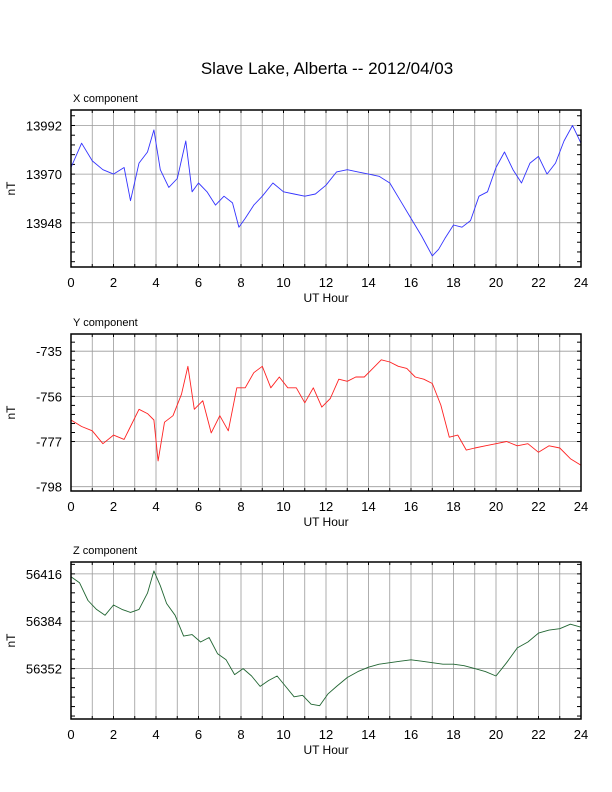  I want to click on y-tick-label: -777, so click(49, 442).